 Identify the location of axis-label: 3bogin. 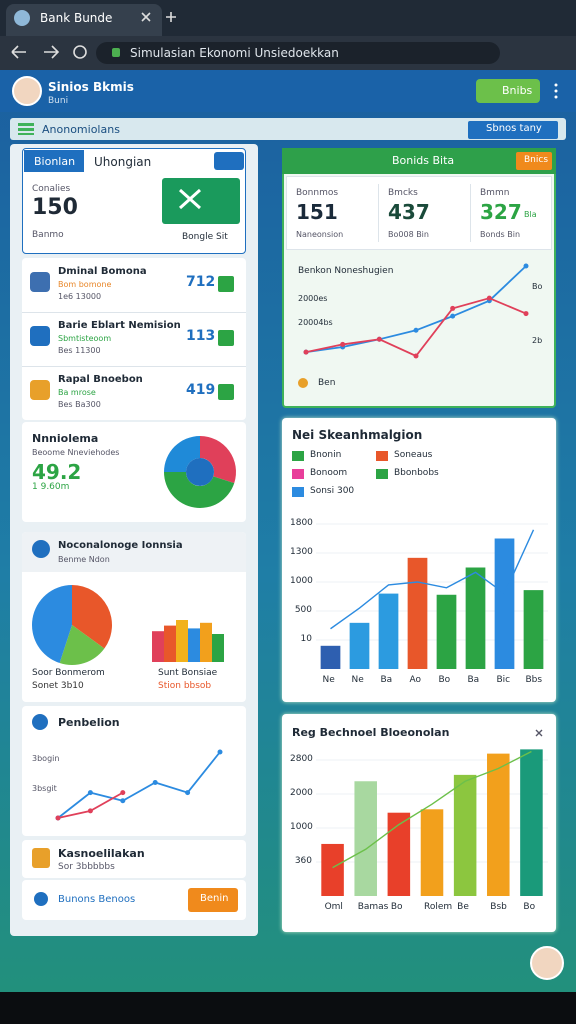
(46, 758).